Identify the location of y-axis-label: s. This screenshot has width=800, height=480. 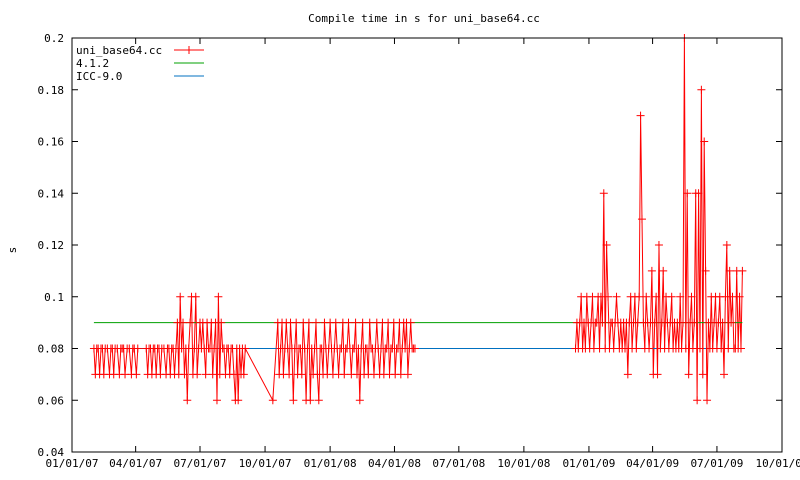
(12, 250).